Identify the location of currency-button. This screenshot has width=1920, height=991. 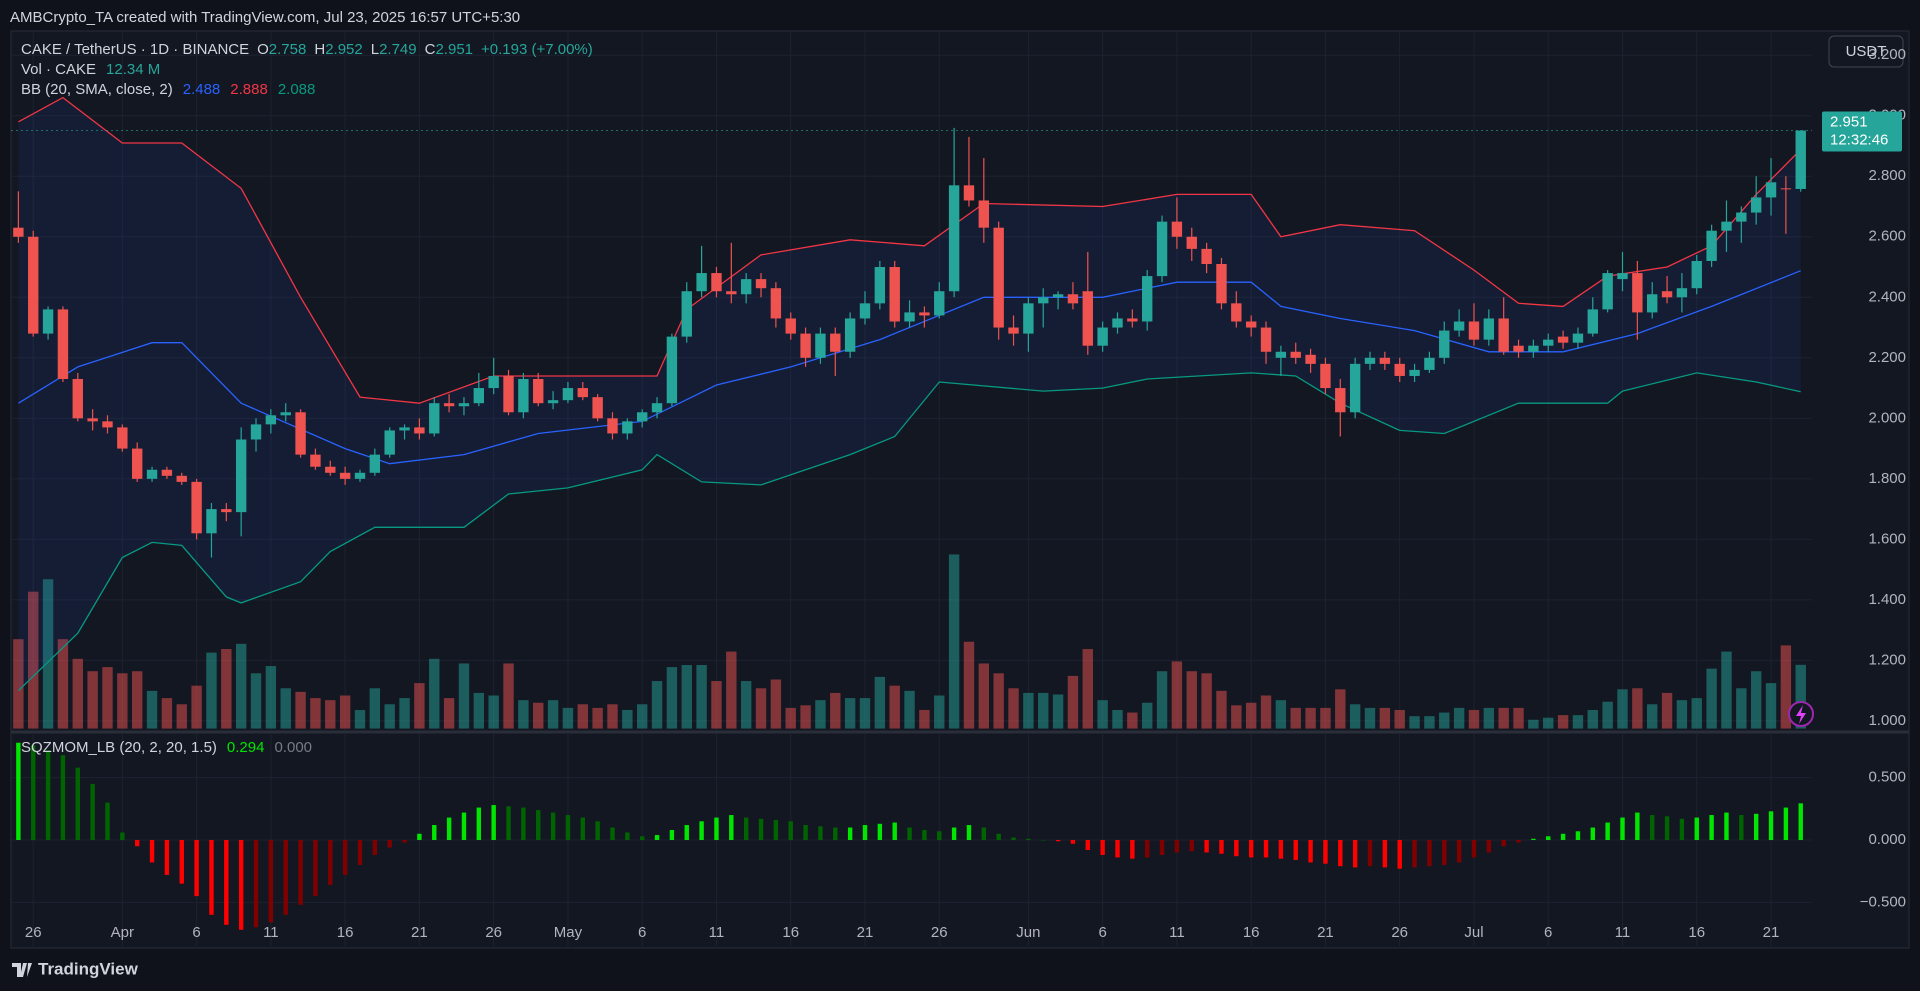
(1866, 51).